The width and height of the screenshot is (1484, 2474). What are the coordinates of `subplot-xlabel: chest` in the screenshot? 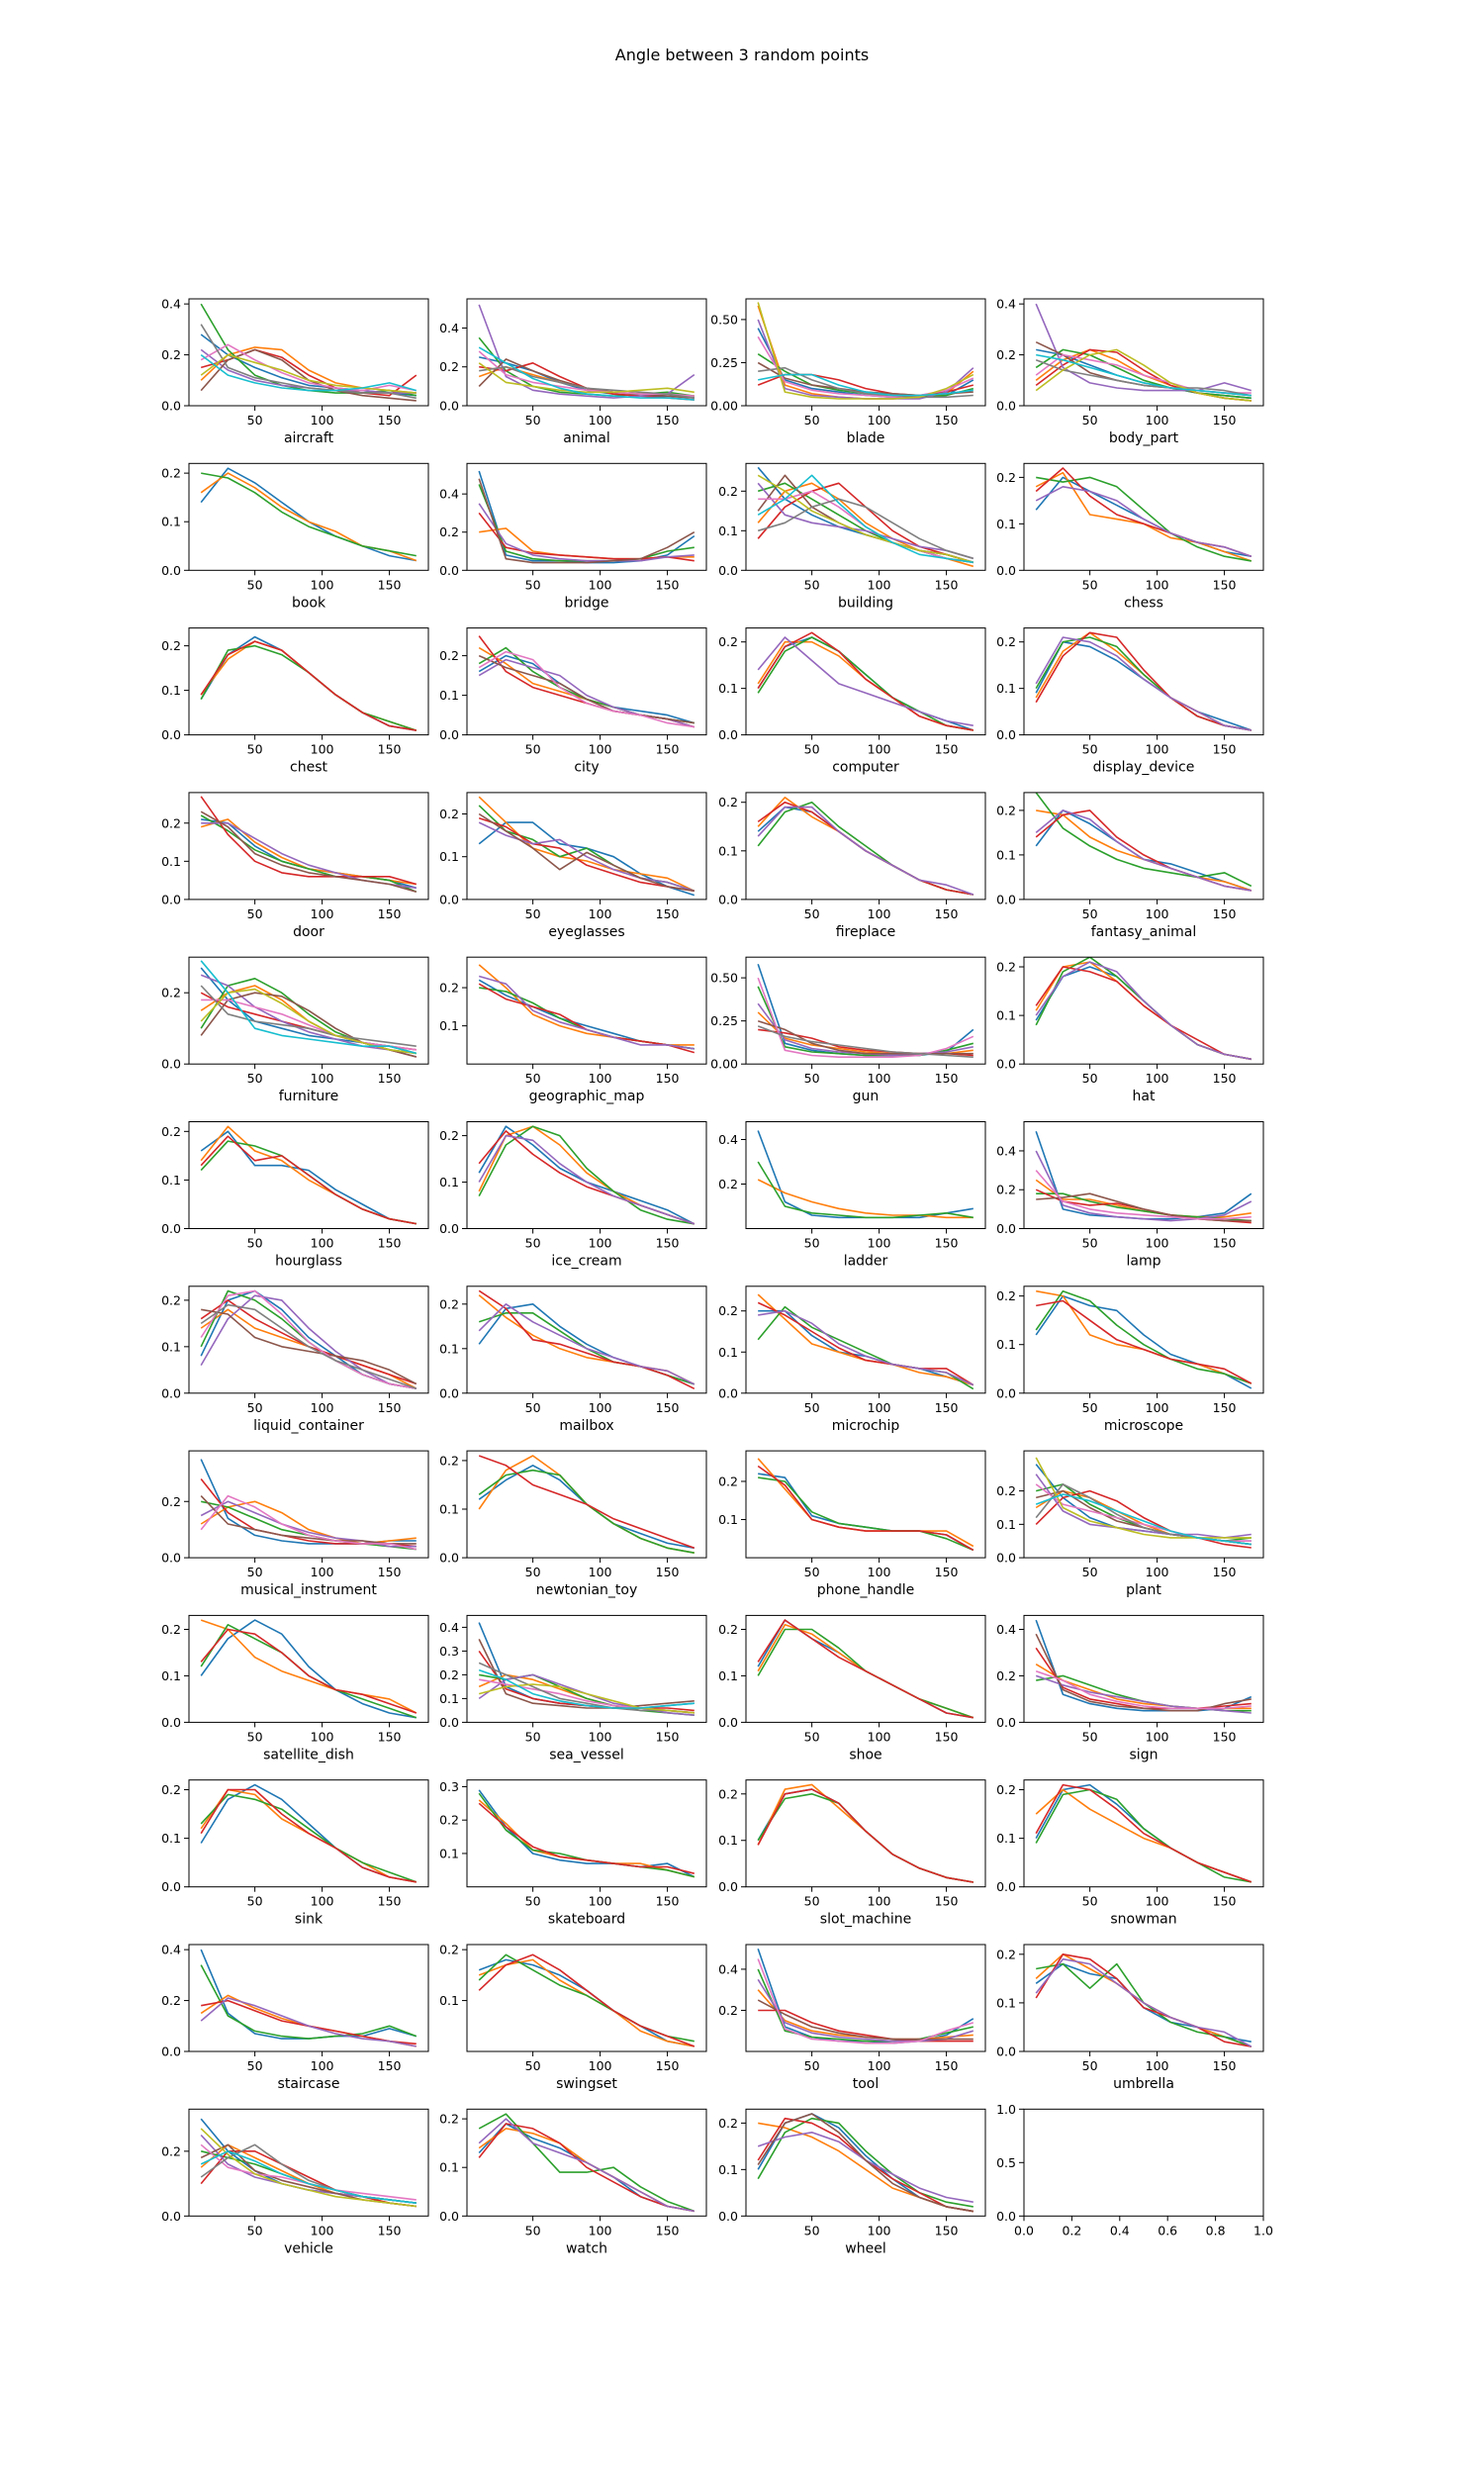 It's located at (308, 768).